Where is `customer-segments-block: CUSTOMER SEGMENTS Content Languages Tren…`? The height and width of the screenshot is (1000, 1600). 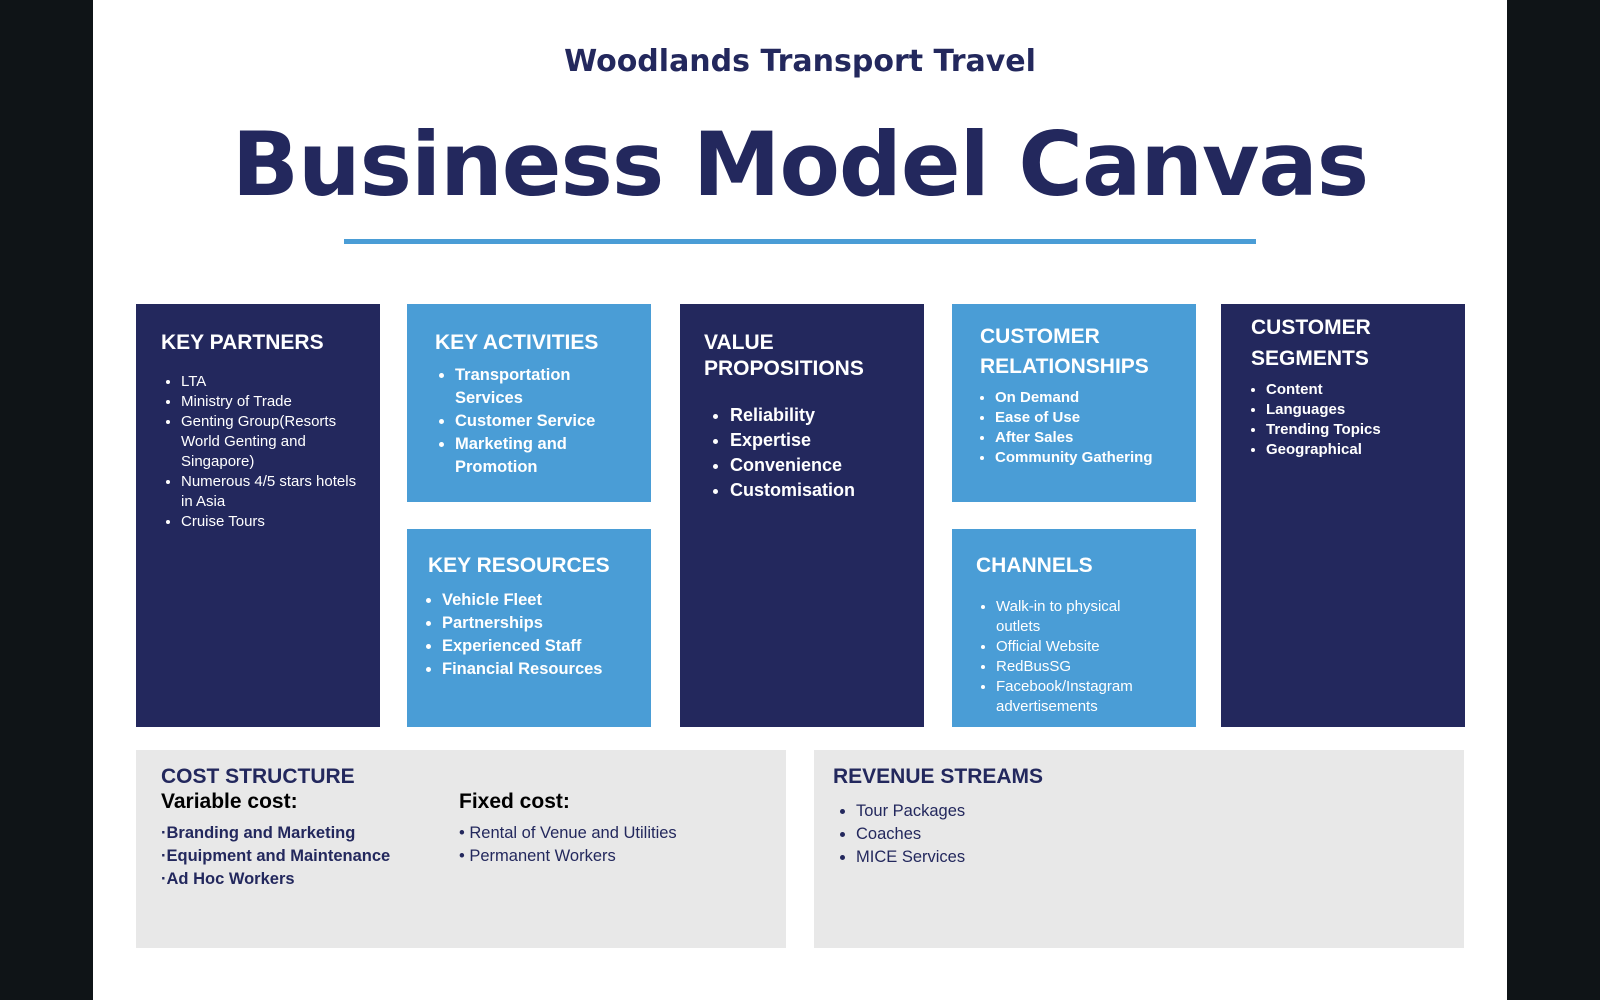 customer-segments-block: CUSTOMER SEGMENTS Content Languages Tren… is located at coordinates (1343, 515).